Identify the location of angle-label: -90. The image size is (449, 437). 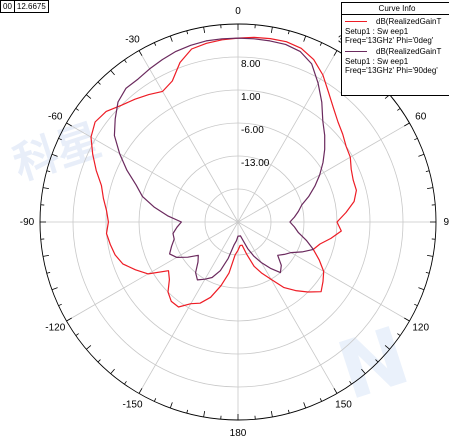
(27, 222).